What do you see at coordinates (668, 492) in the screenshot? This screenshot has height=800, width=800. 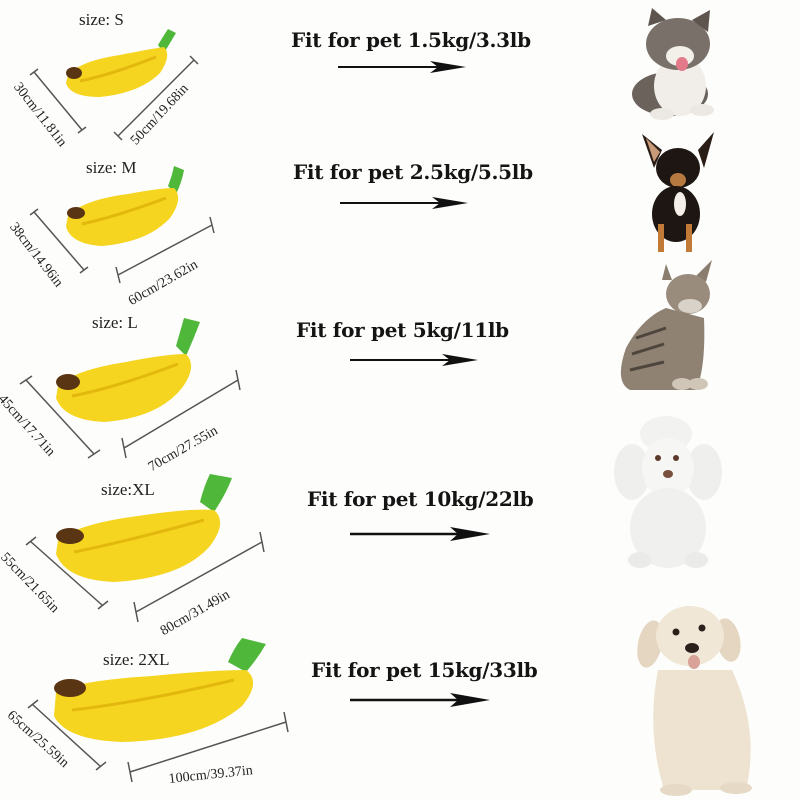 I see `poodle-image` at bounding box center [668, 492].